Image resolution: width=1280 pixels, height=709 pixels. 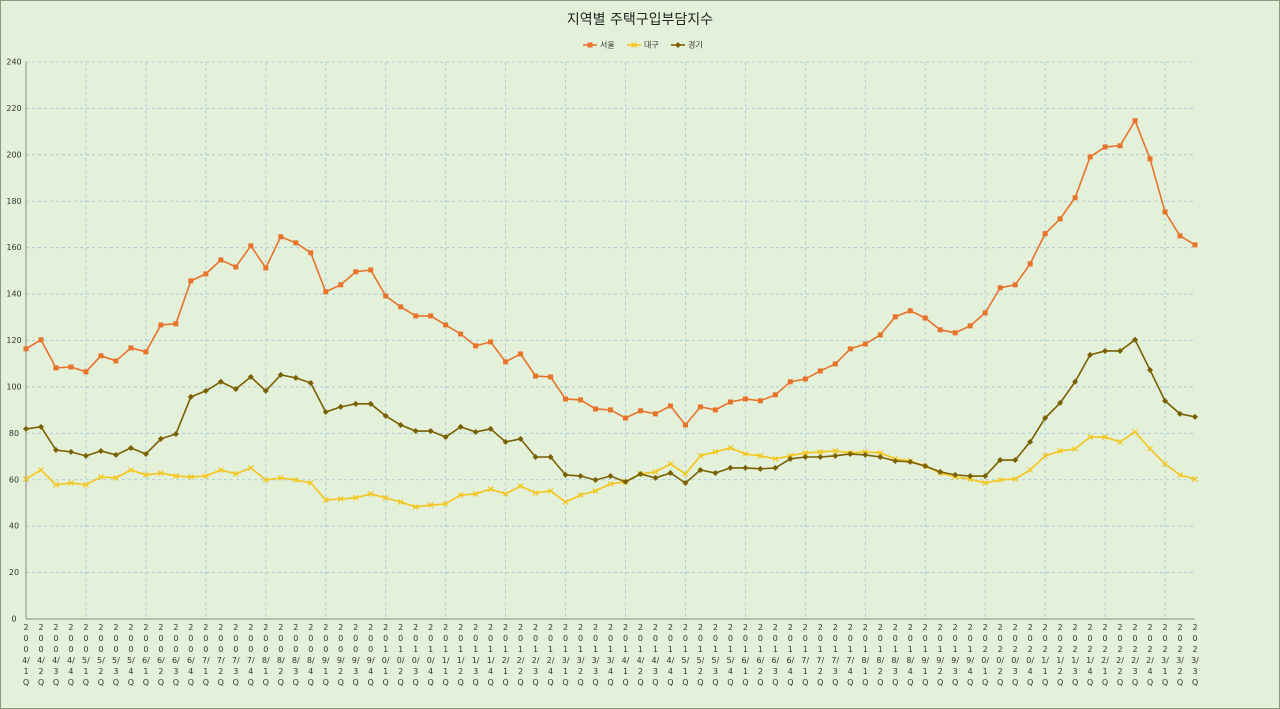 What do you see at coordinates (13, 386) in the screenshot?
I see `y-tick-label: 100` at bounding box center [13, 386].